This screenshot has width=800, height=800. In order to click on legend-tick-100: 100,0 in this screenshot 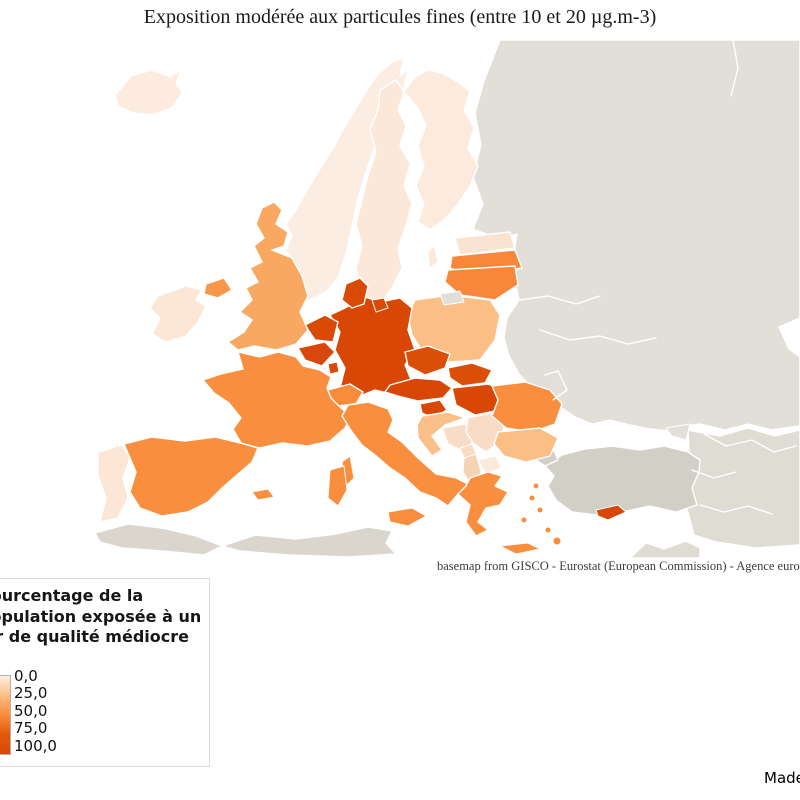, I will do `click(35, 745)`.